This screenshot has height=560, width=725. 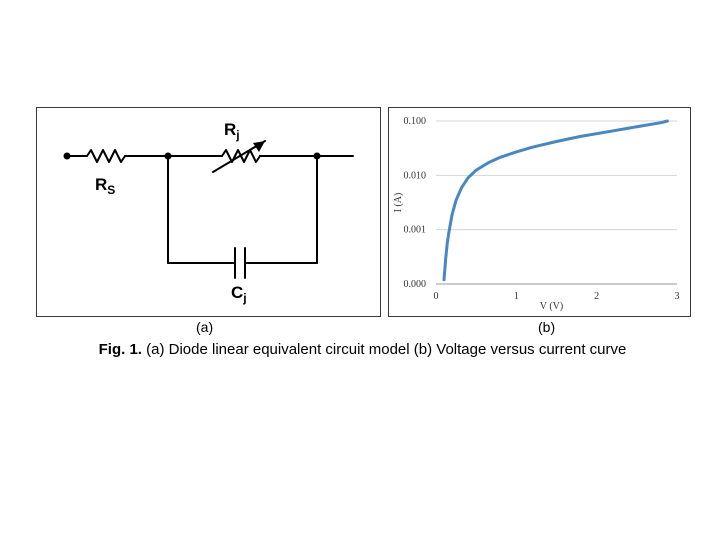 What do you see at coordinates (555, 200) in the screenshot?
I see `iv-curve-line` at bounding box center [555, 200].